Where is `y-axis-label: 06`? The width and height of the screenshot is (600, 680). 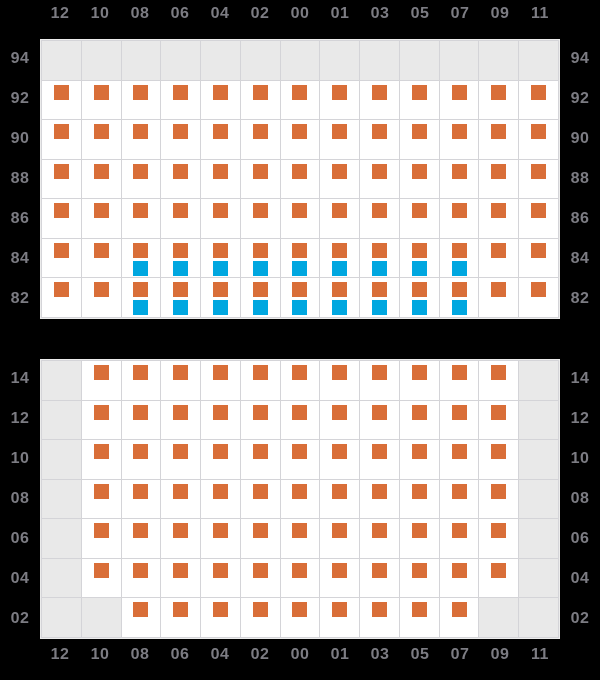
y-axis-label: 06 is located at coordinates (20, 538).